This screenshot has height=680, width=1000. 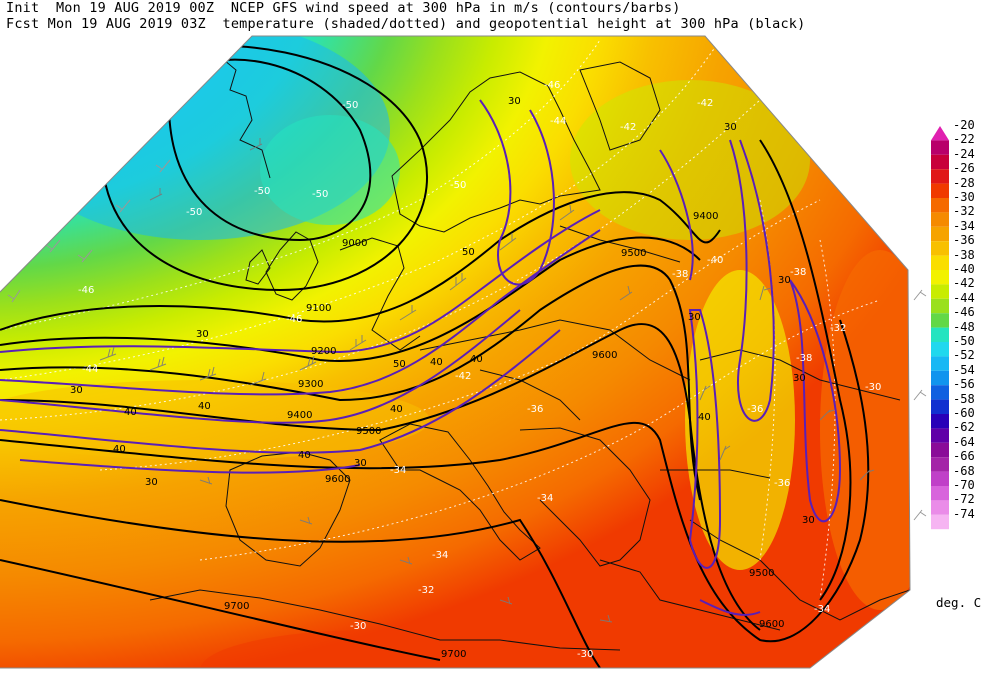 What do you see at coordinates (964, 513) in the screenshot?
I see `legend-label: -74` at bounding box center [964, 513].